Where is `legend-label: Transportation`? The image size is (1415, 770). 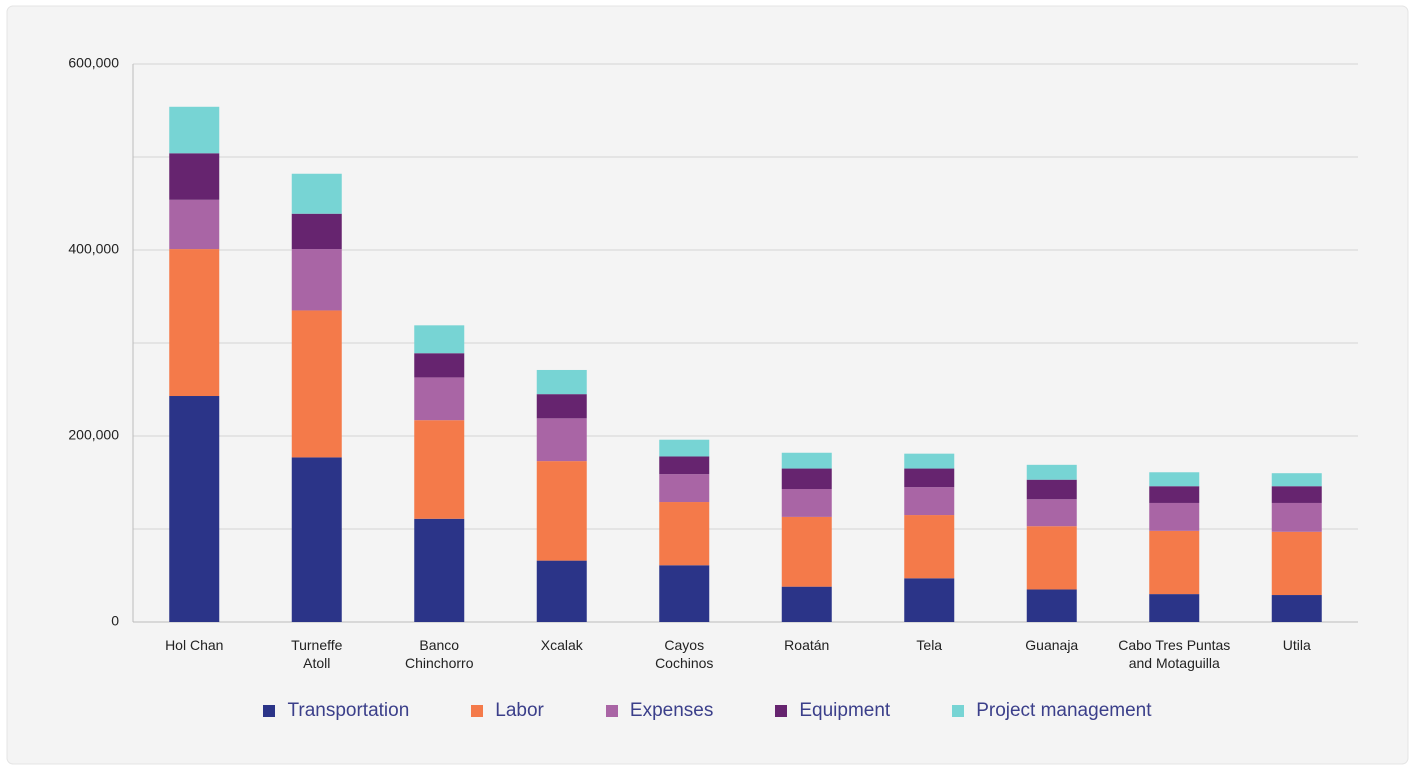
legend-label: Transportation is located at coordinates (348, 710).